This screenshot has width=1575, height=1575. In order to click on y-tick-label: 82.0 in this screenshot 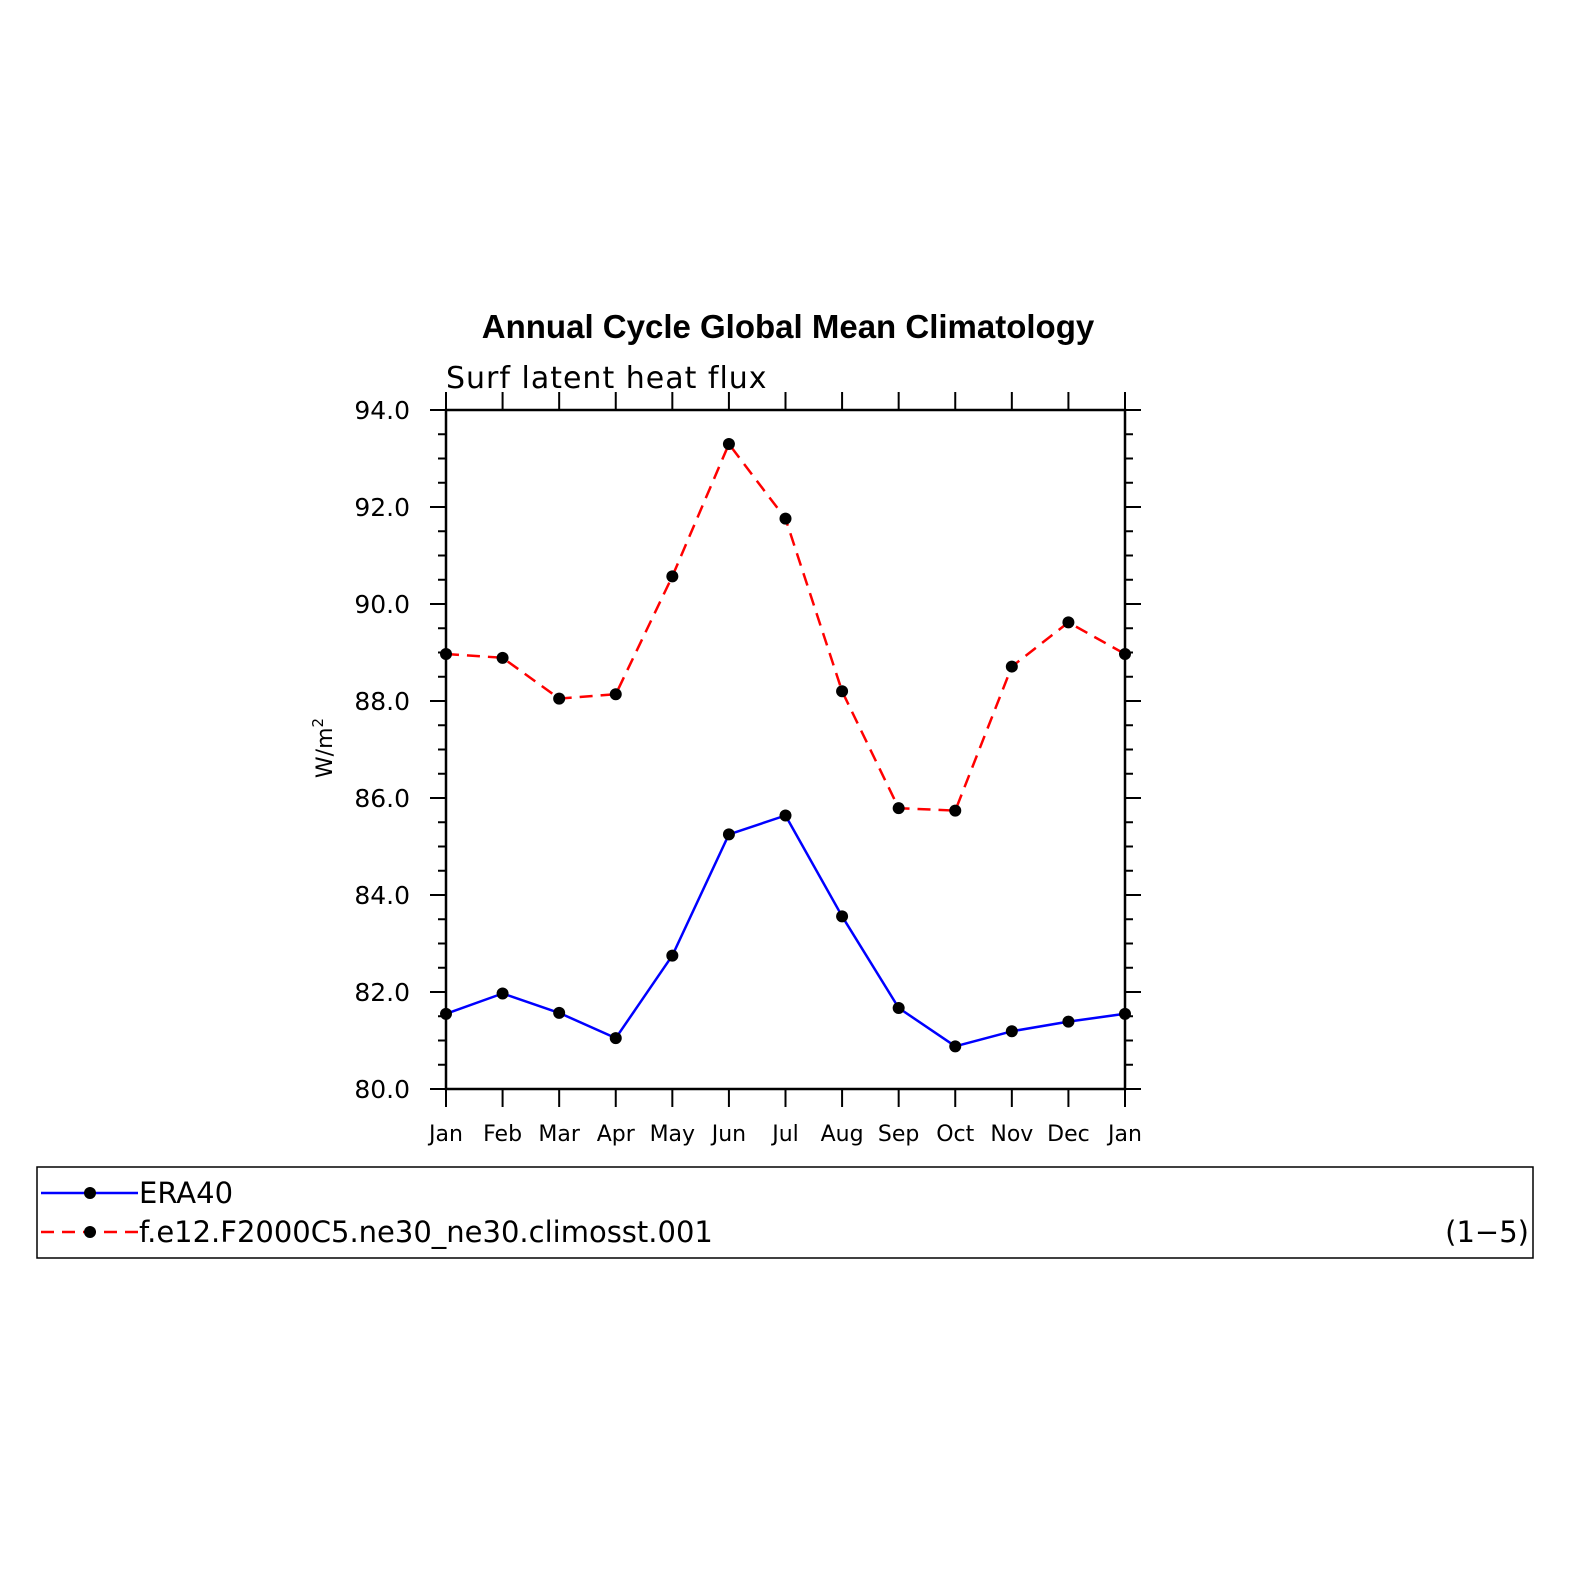, I will do `click(382, 992)`.